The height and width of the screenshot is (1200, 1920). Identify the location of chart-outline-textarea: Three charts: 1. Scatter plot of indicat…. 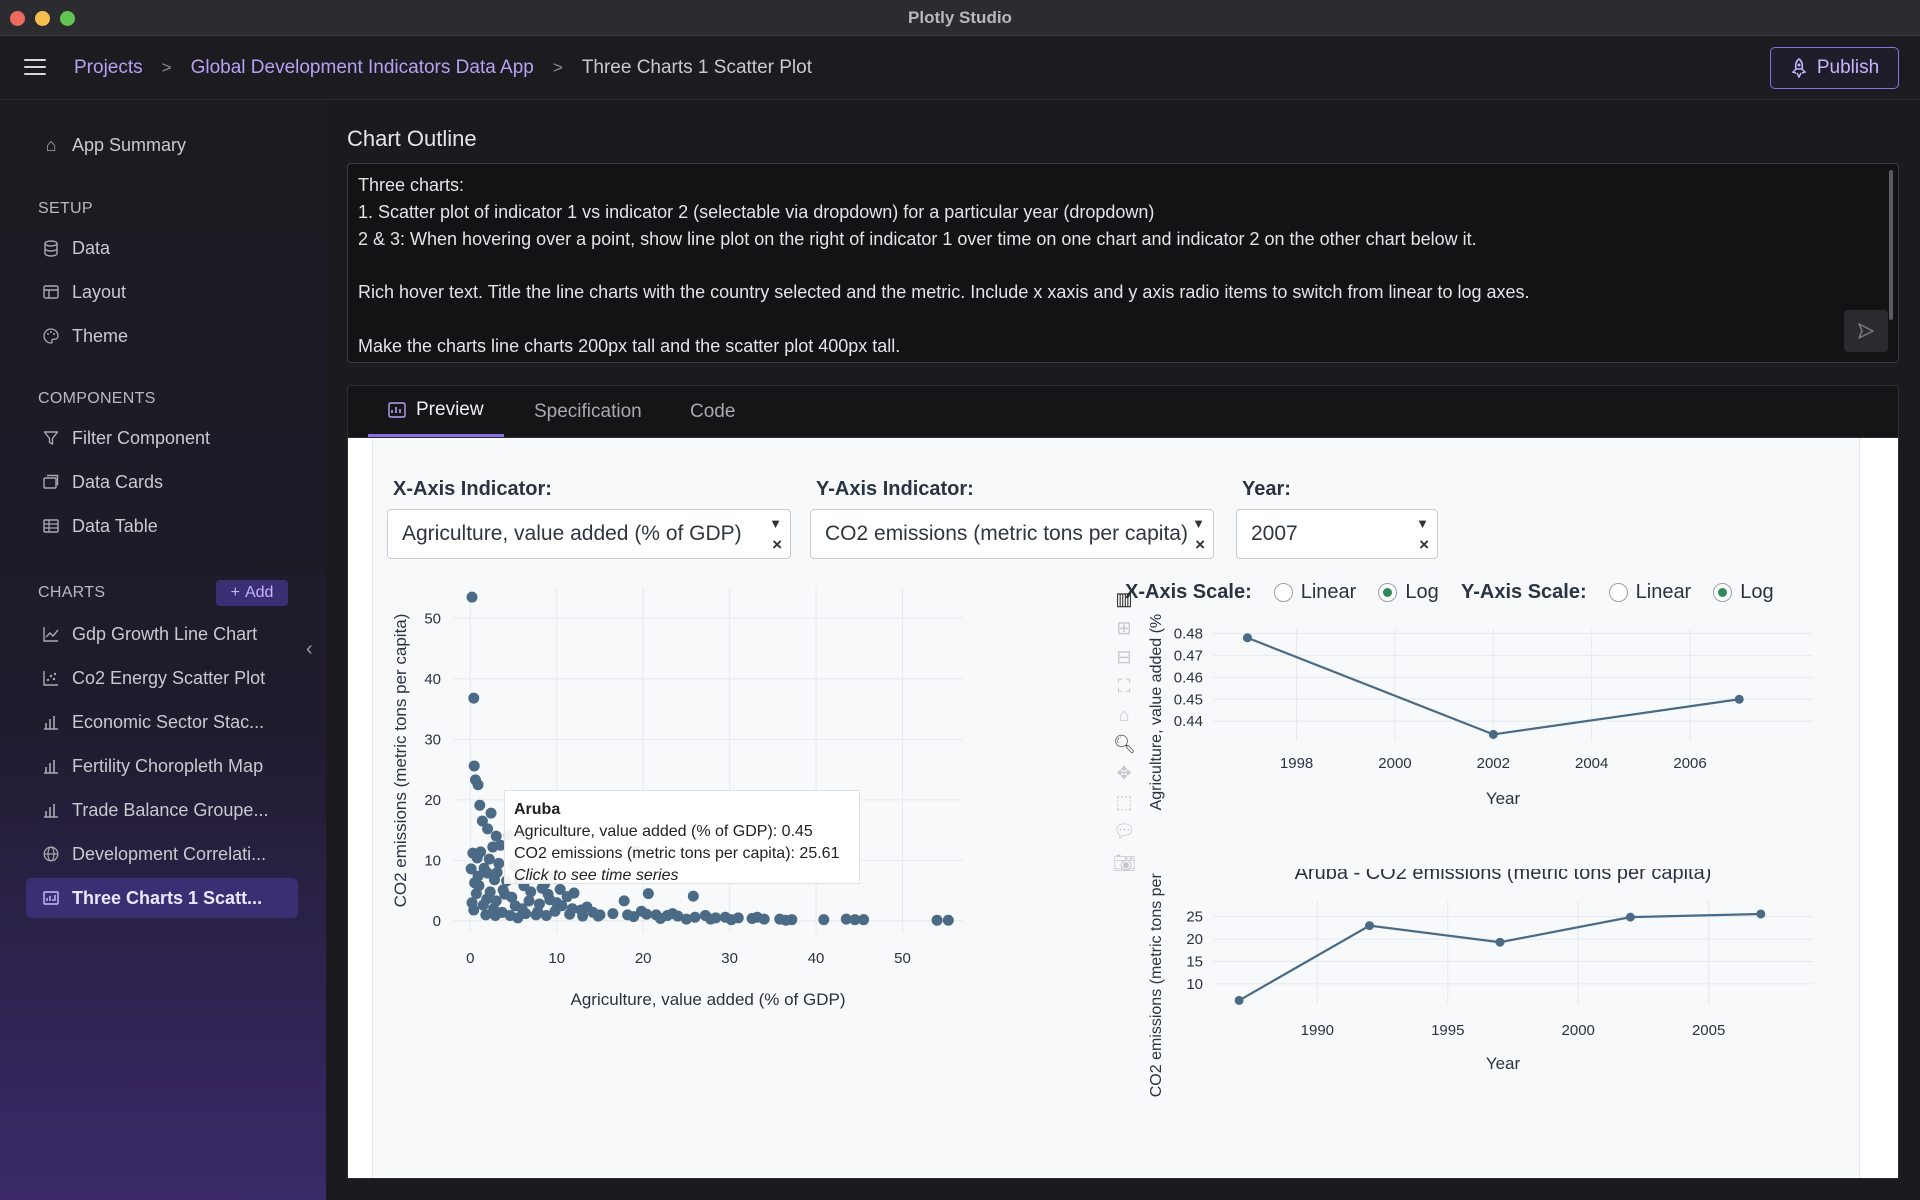
(1123, 263).